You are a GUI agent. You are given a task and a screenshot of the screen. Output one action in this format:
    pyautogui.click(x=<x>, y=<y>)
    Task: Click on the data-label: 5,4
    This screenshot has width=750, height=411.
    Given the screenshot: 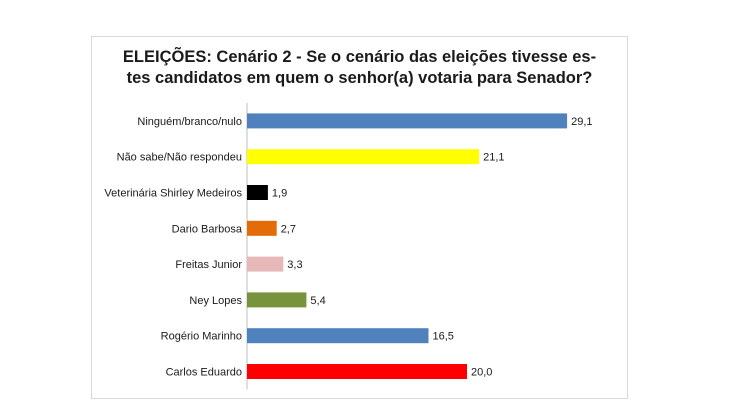 What is the action you would take?
    pyautogui.click(x=317, y=301)
    